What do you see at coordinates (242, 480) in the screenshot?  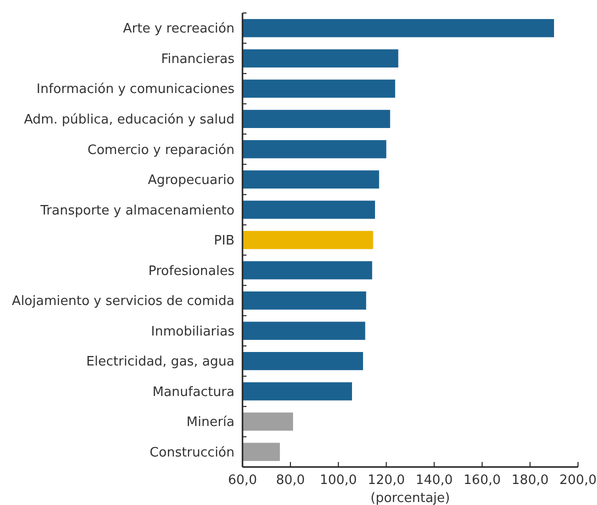 I see `x-tick-label: 60,0` at bounding box center [242, 480].